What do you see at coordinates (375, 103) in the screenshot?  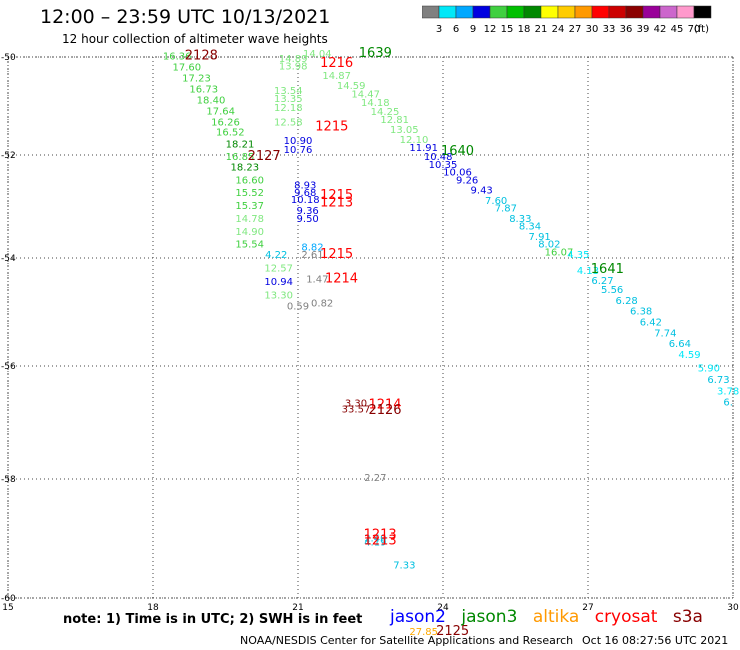 I see `wave-height-label: 14.18` at bounding box center [375, 103].